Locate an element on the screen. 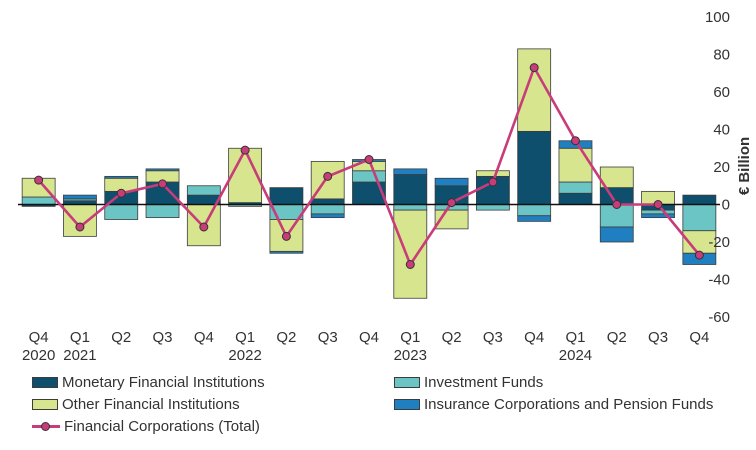  legend-item-ofi: Other Financial Institutions is located at coordinates (136, 404).